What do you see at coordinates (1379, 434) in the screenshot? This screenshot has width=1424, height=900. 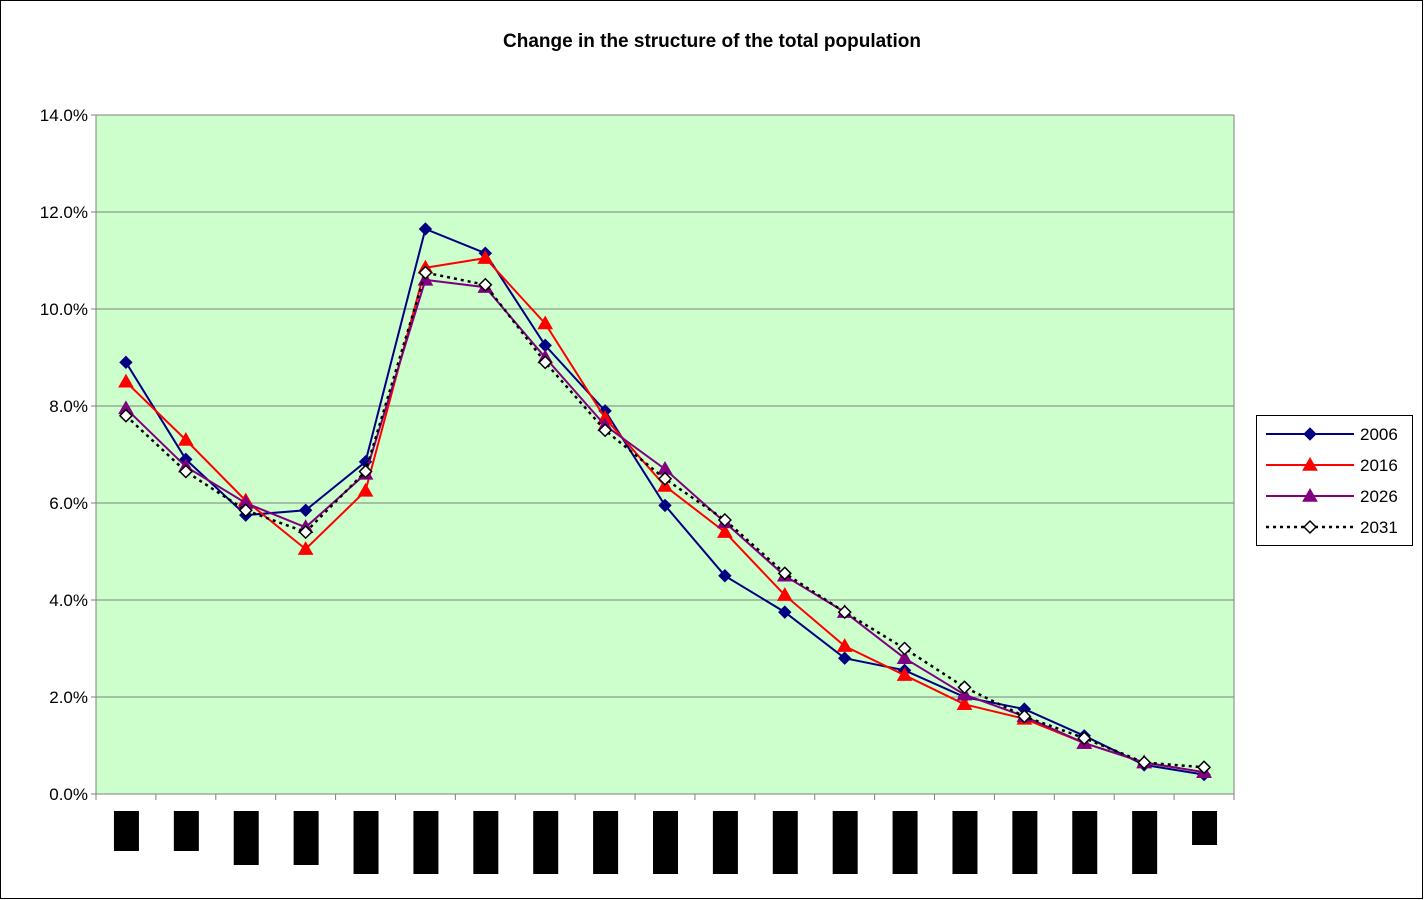 I see `legend-label-2006: 2006` at bounding box center [1379, 434].